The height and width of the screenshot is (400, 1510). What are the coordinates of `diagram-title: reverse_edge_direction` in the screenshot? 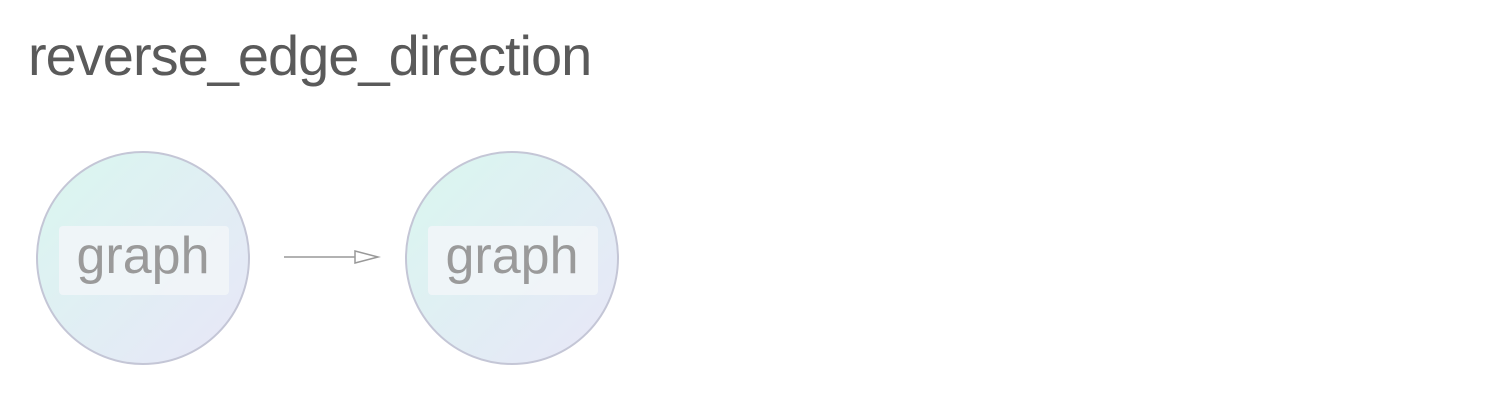 It's located at (310, 55).